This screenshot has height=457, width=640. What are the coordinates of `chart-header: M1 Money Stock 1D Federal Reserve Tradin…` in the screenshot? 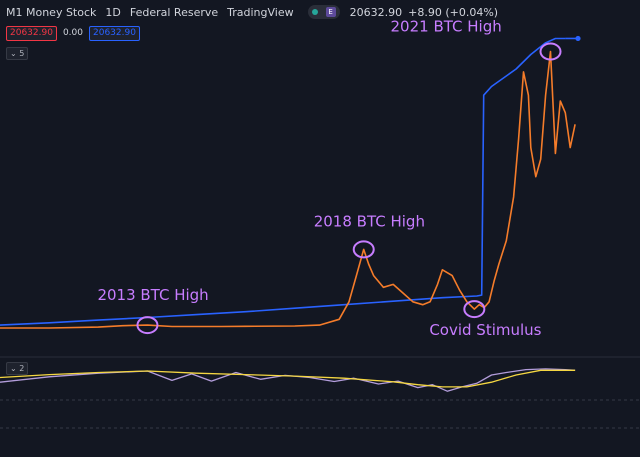 It's located at (320, 12).